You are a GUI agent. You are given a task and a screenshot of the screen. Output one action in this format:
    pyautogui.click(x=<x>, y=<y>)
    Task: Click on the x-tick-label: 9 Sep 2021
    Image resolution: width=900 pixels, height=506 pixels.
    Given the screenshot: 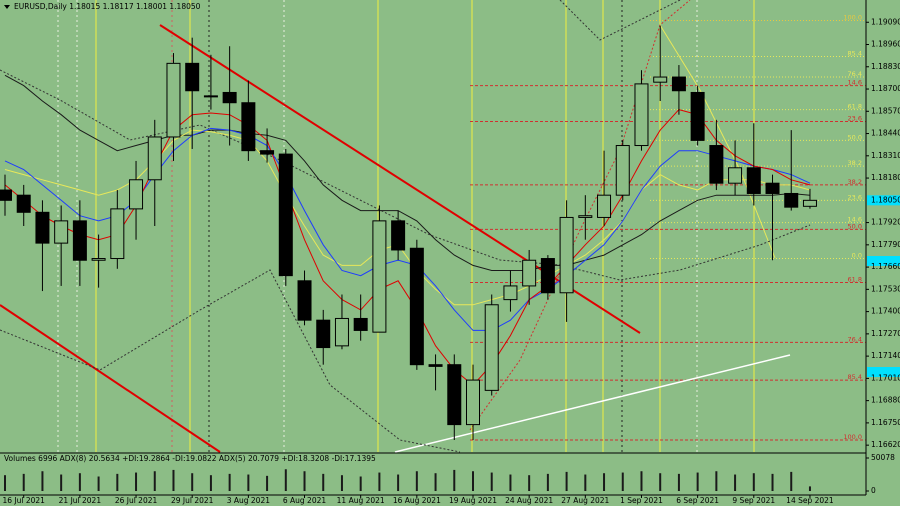 What is the action you would take?
    pyautogui.click(x=753, y=500)
    